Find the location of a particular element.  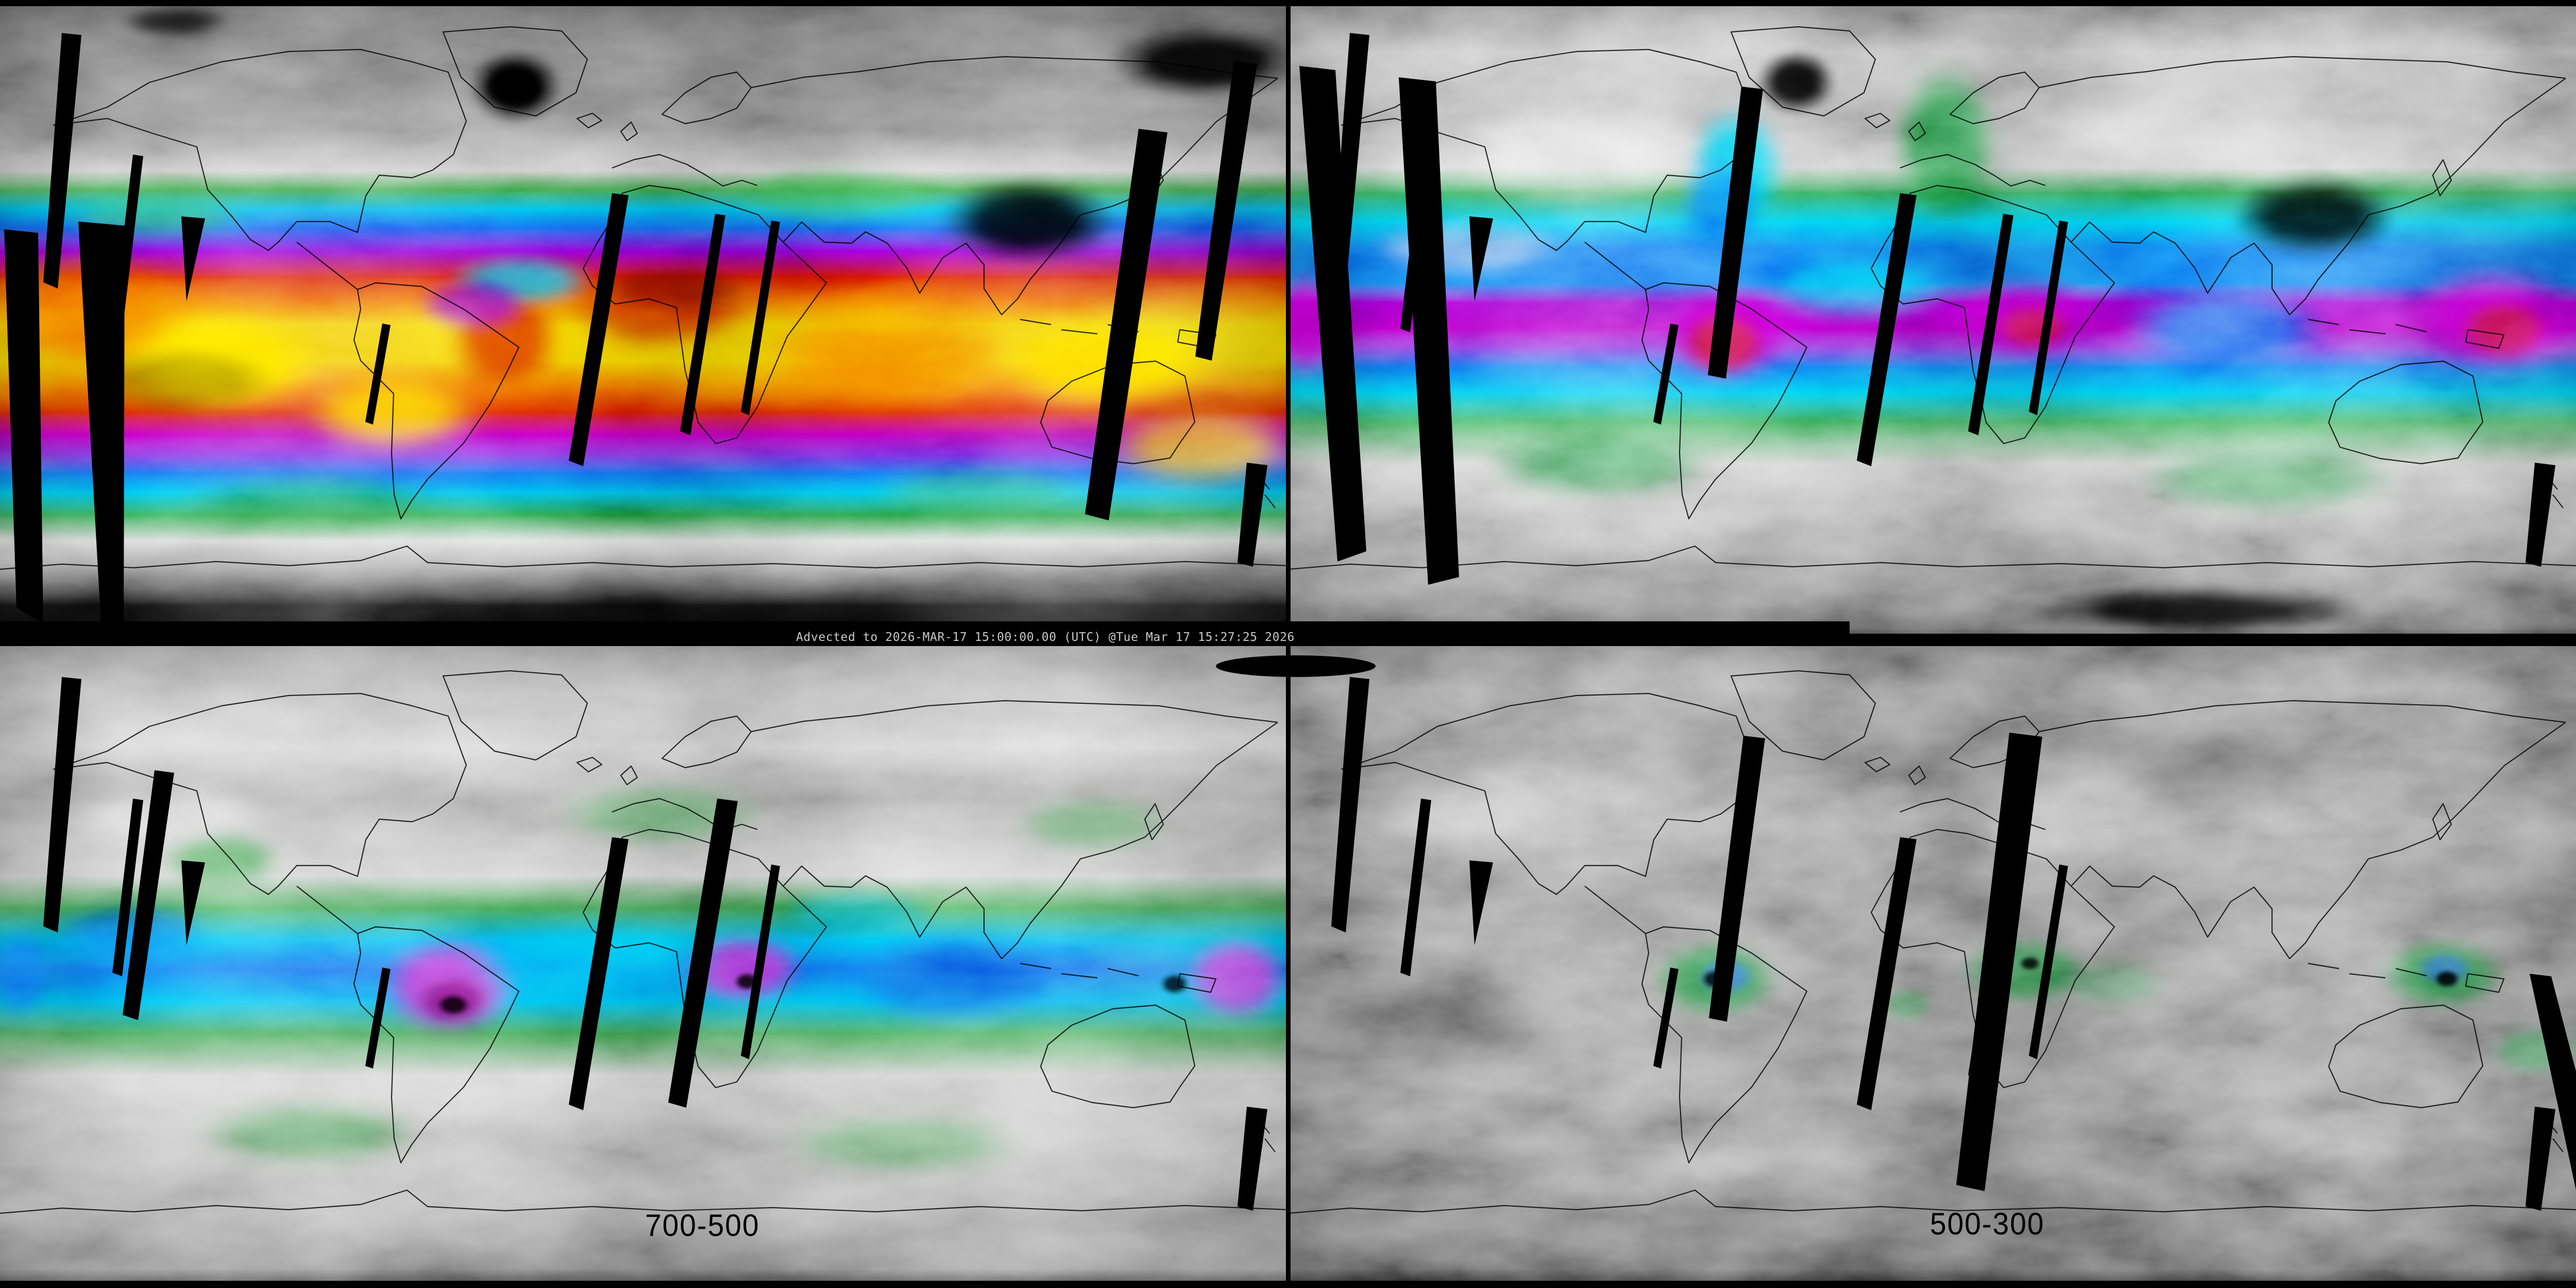

panel-label-500-300: 500-300 is located at coordinates (1987, 1224).